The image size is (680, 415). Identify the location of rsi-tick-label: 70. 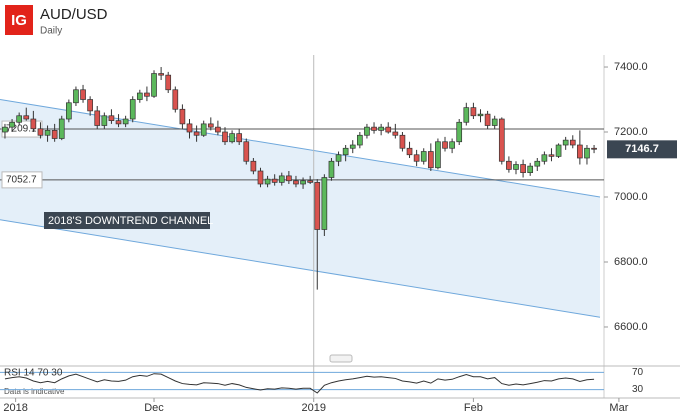
(638, 372).